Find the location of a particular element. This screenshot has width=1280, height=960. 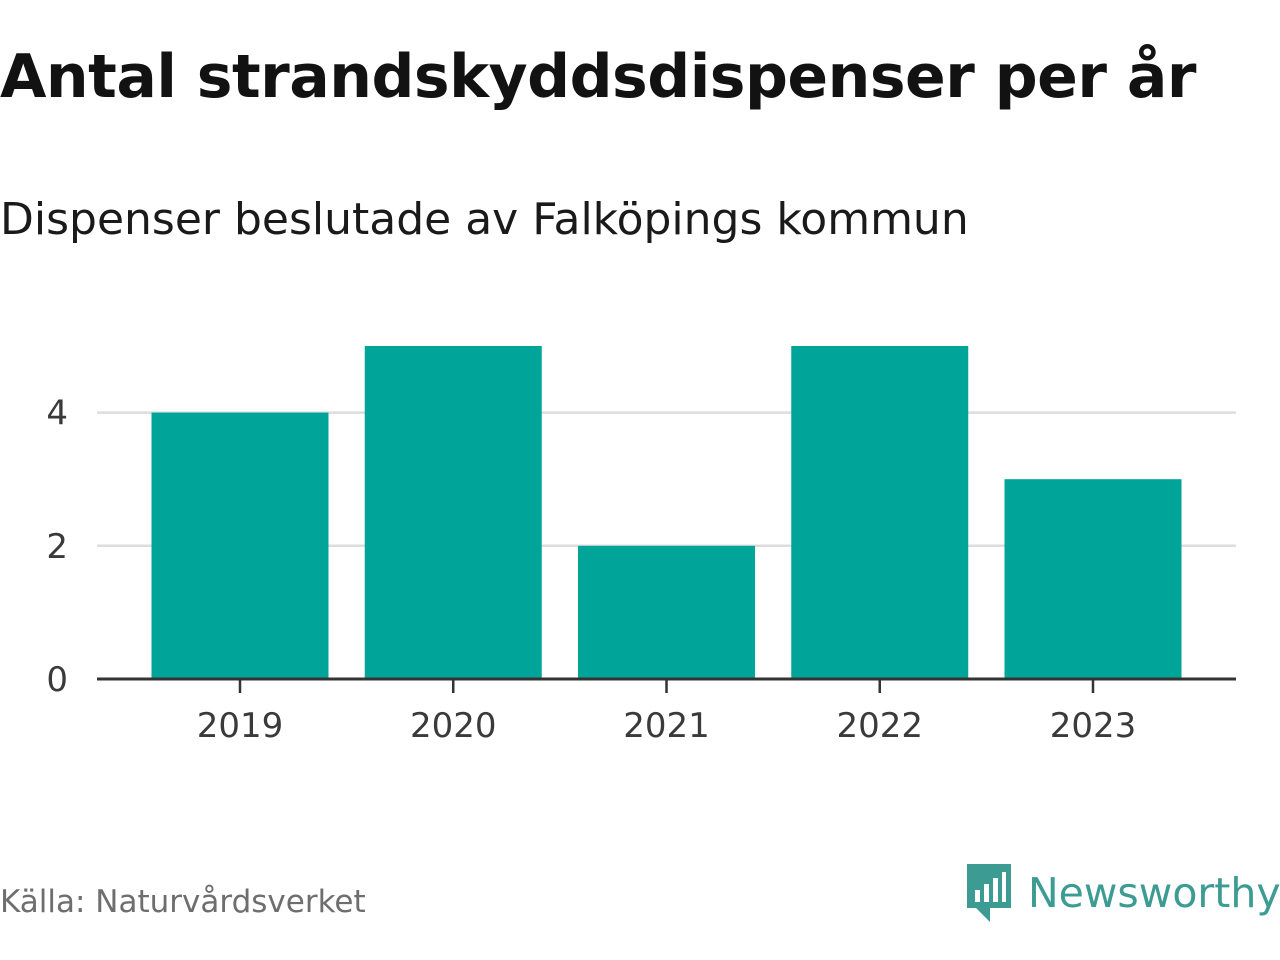

brand-logo: Newsworthy is located at coordinates (1122, 893).